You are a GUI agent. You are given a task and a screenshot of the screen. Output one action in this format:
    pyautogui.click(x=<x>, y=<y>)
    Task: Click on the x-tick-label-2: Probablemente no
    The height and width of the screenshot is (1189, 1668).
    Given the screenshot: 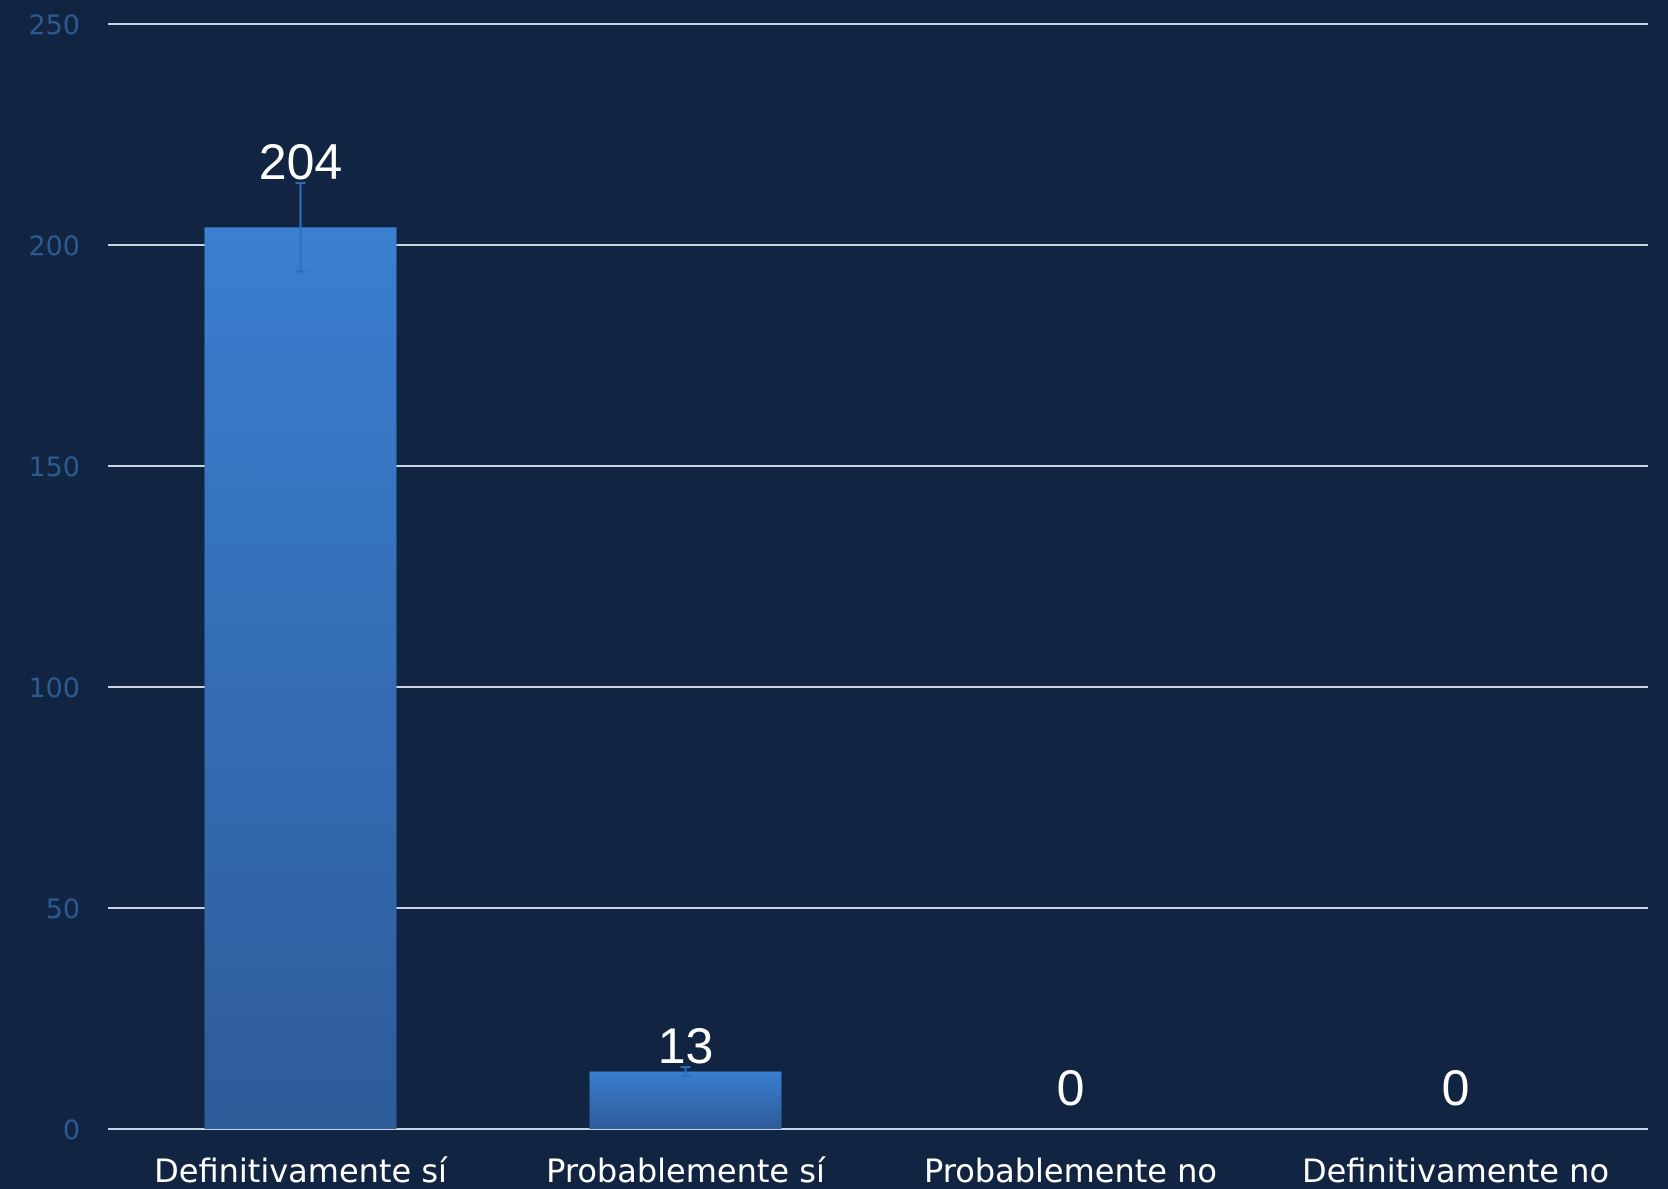 What is the action you would take?
    pyautogui.click(x=1070, y=1170)
    